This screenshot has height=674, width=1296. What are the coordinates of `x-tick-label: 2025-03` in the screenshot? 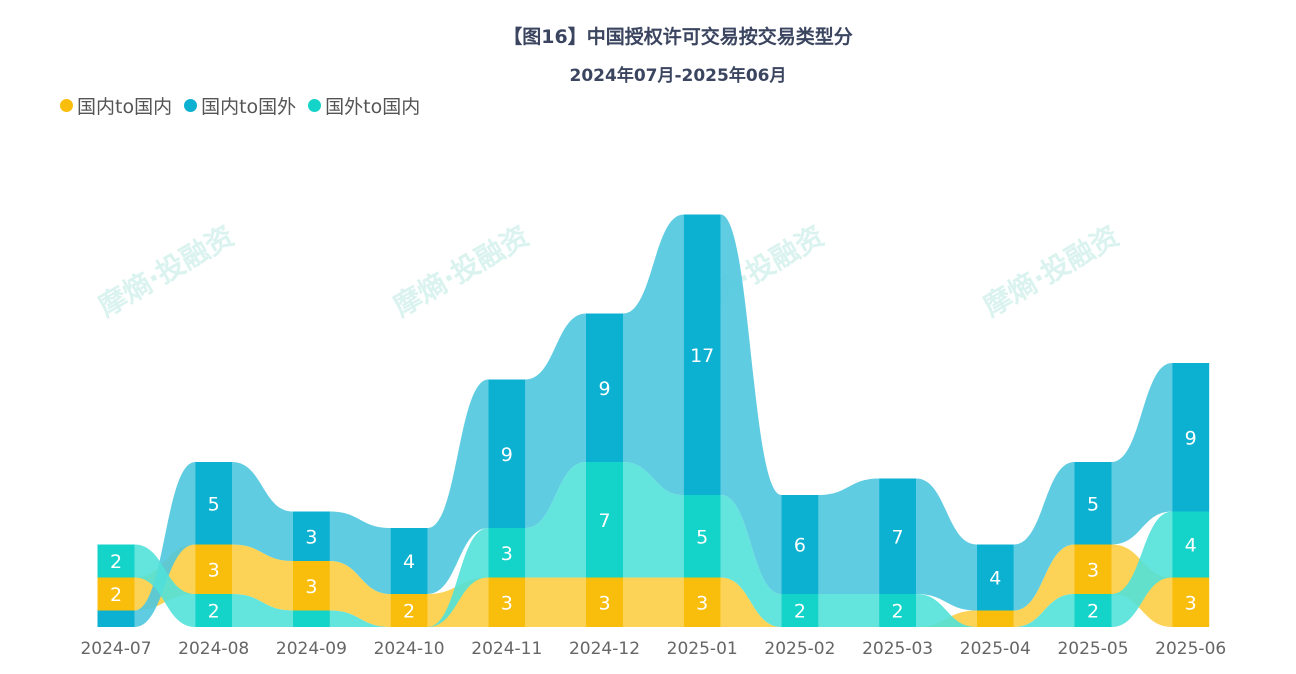 It's located at (897, 649).